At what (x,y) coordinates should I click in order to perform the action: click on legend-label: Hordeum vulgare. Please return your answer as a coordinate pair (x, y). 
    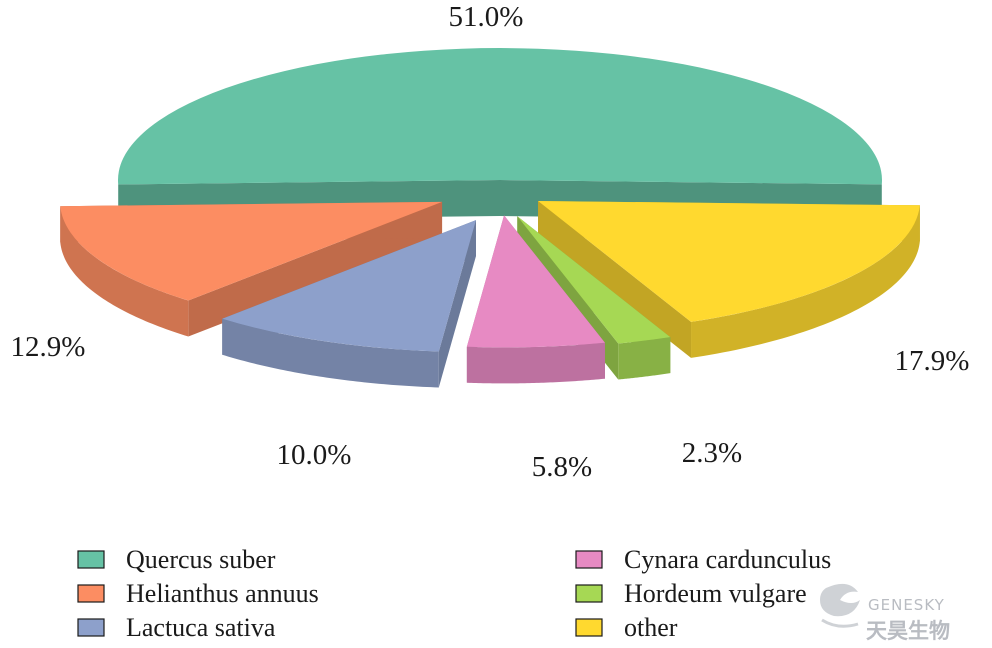
    Looking at the image, I should click on (715, 593).